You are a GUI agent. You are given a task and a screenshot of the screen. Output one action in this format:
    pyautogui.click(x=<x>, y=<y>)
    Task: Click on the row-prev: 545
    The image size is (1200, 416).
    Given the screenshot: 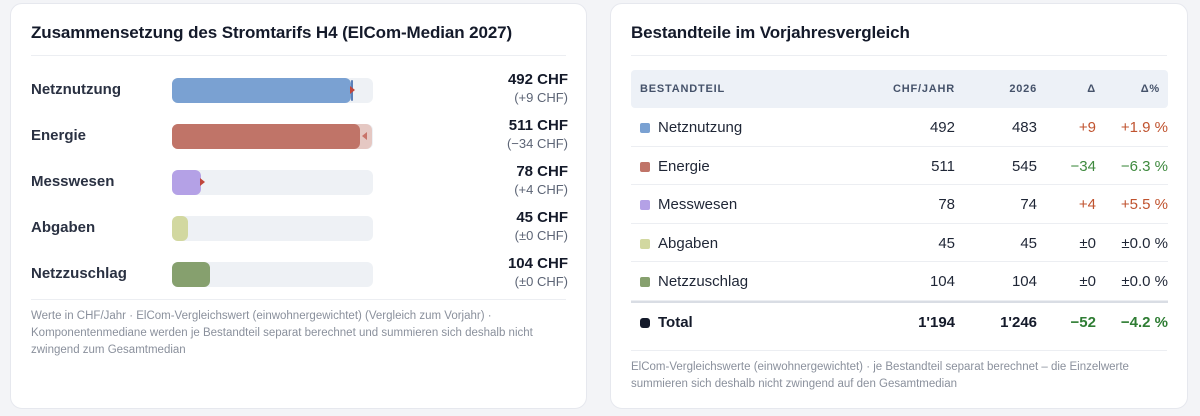 What is the action you would take?
    pyautogui.click(x=1024, y=166)
    